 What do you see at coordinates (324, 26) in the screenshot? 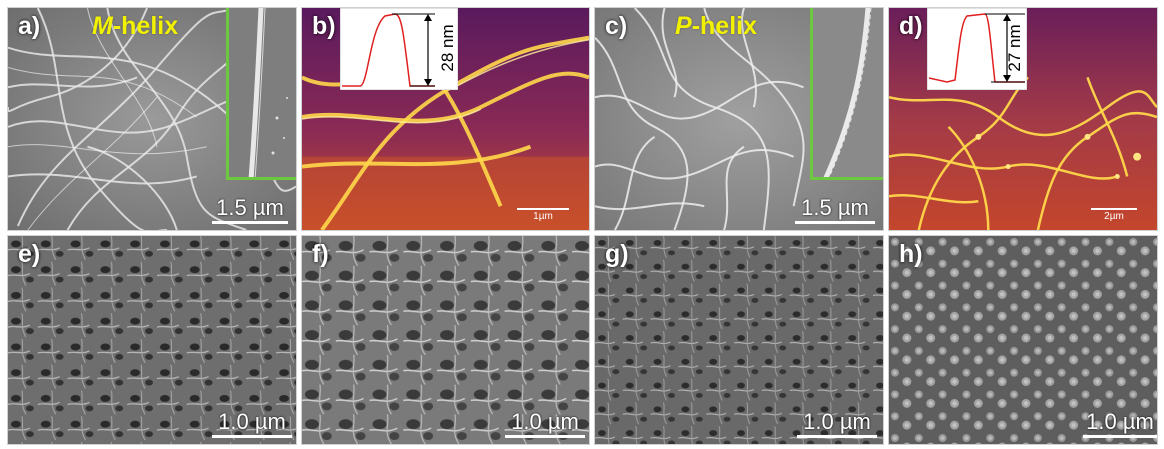
I see `panel-label-b: b)` at bounding box center [324, 26].